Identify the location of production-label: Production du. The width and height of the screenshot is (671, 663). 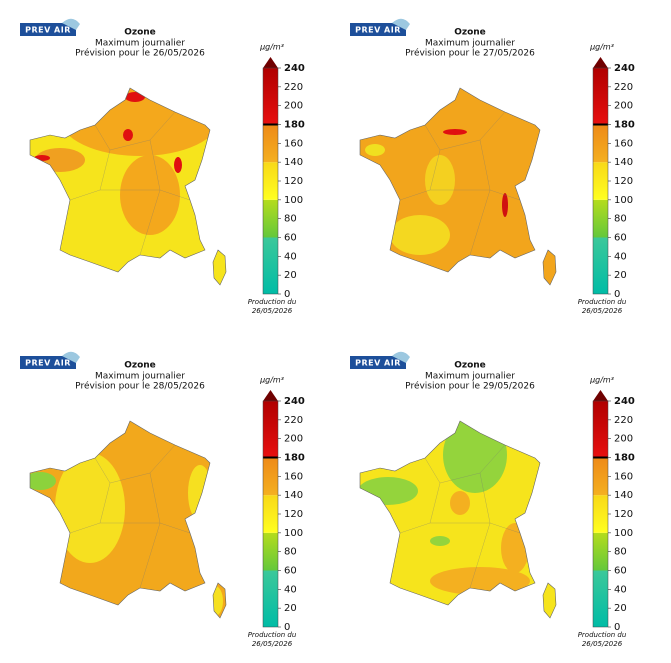
(602, 302).